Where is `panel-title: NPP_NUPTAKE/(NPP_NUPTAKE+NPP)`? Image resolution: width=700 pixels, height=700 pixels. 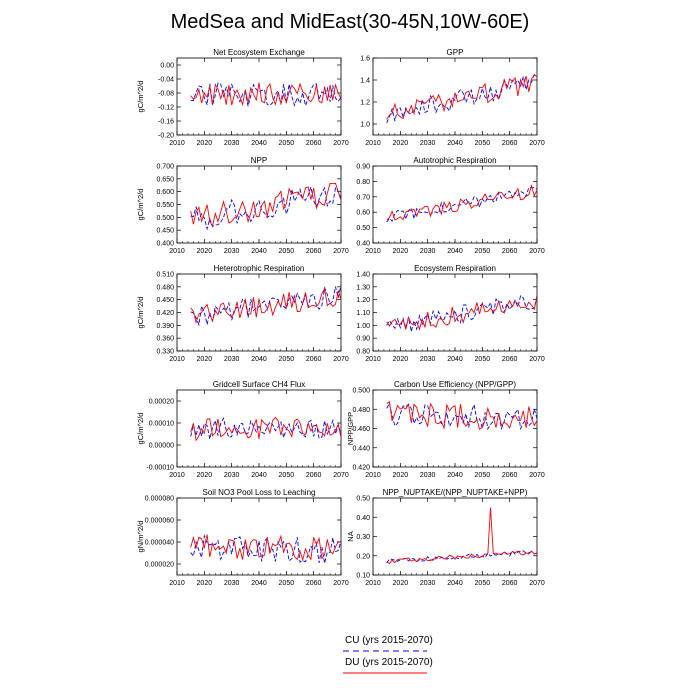 panel-title: NPP_NUPTAKE/(NPP_NUPTAKE+NPP) is located at coordinates (455, 492).